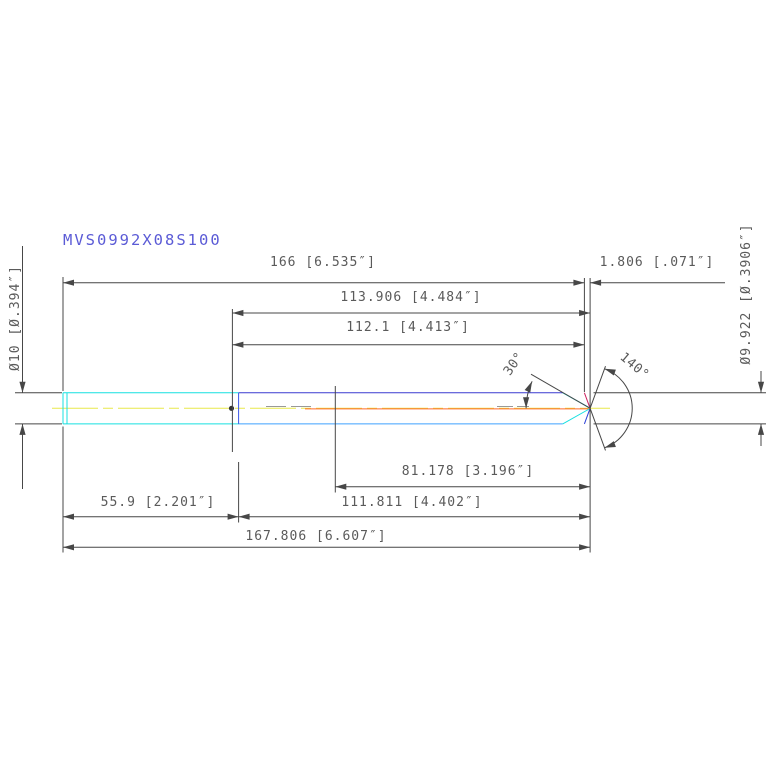 This screenshot has width=767, height=767. I want to click on dim-overall-length: 167.806 [6.607″], so click(327, 540).